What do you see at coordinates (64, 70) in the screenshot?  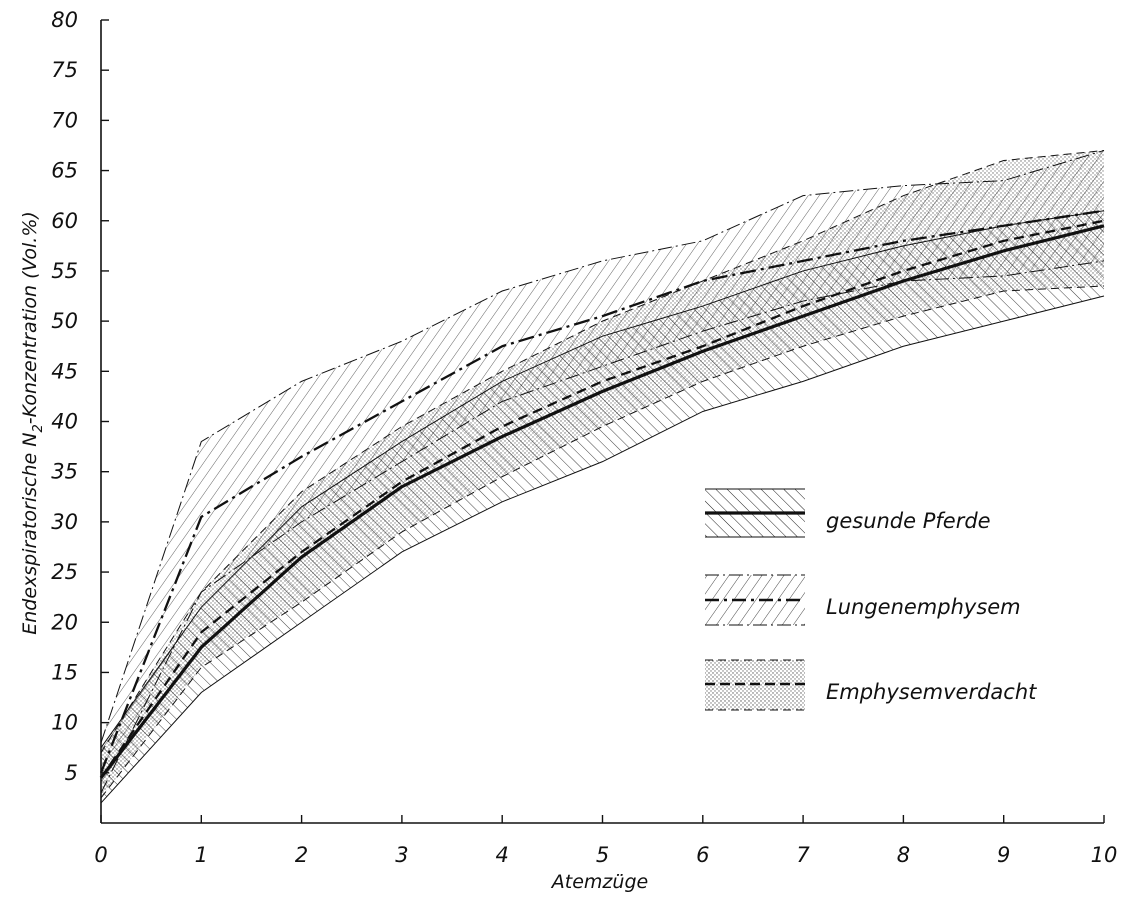 I see `y-tick-label: 75` at bounding box center [64, 70].